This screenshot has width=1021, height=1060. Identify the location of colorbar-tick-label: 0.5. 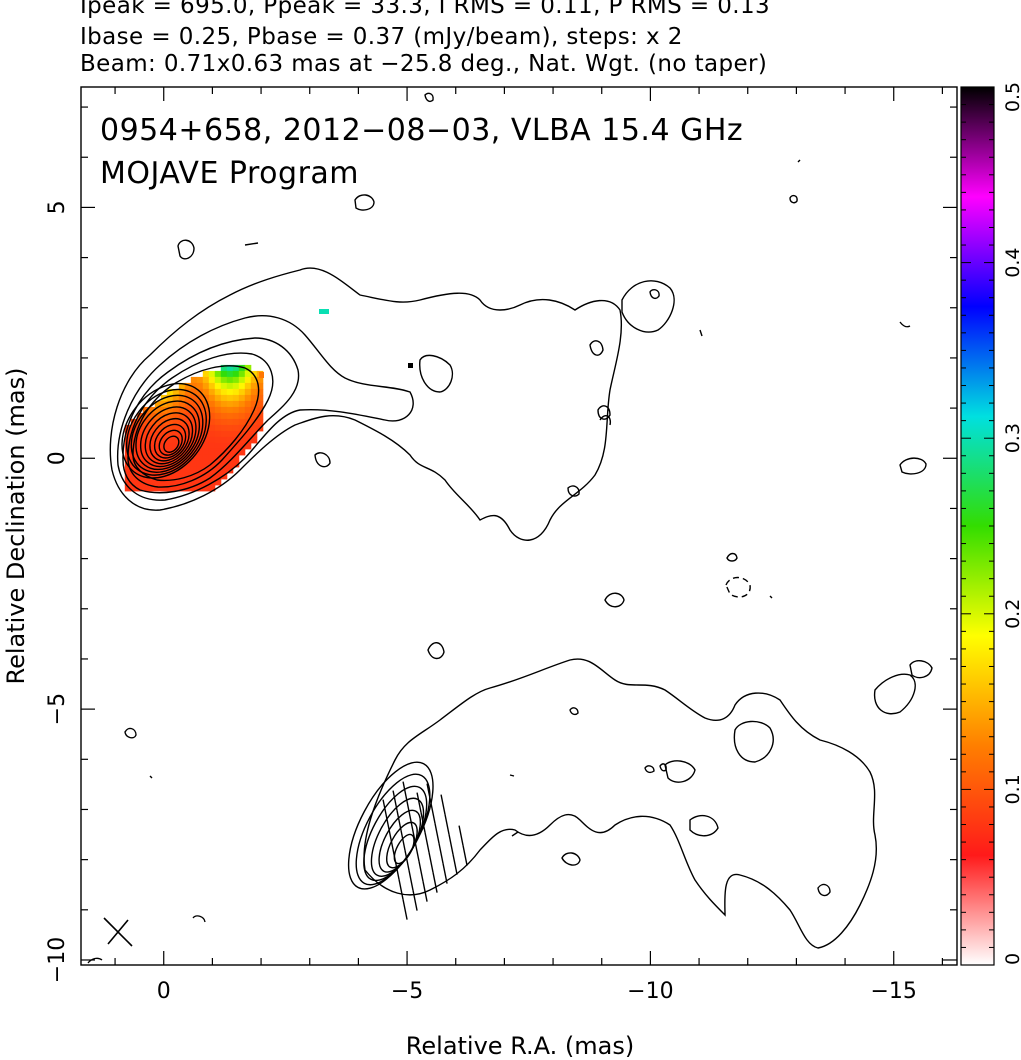
(1011, 97).